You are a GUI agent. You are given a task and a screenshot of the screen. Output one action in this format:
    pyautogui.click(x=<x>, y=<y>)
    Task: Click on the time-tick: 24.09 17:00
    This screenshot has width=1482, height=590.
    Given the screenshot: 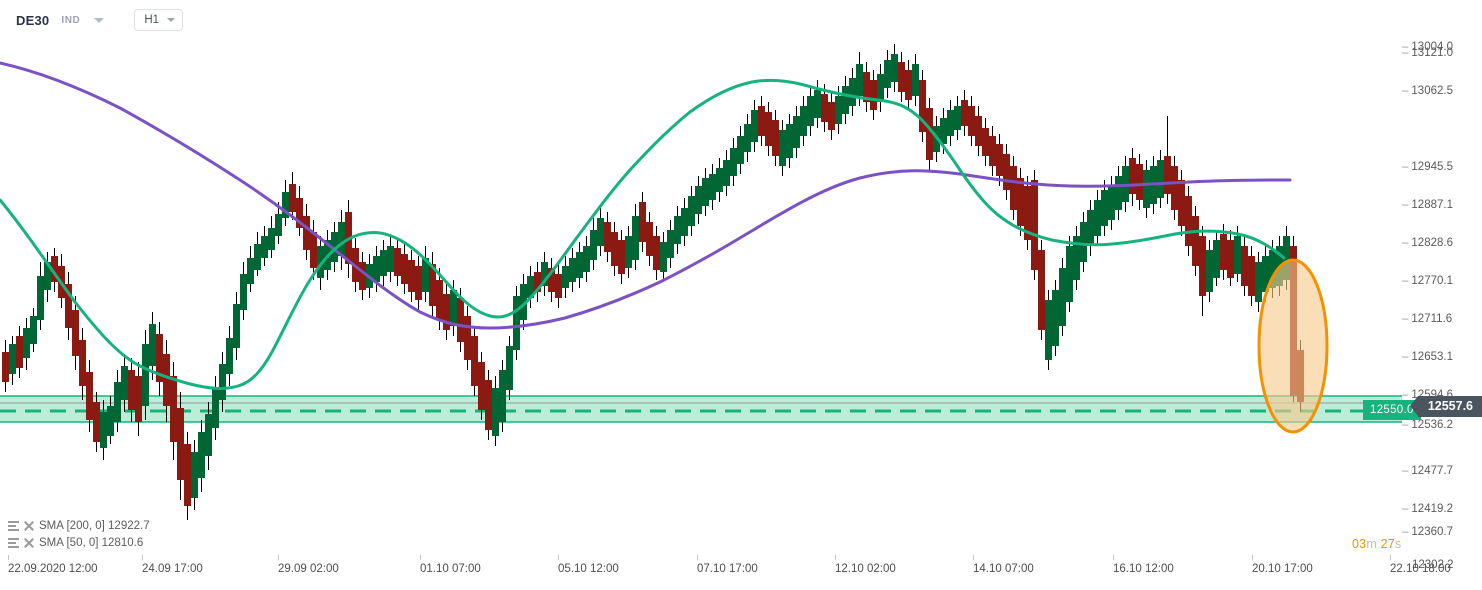 What is the action you would take?
    pyautogui.click(x=172, y=569)
    